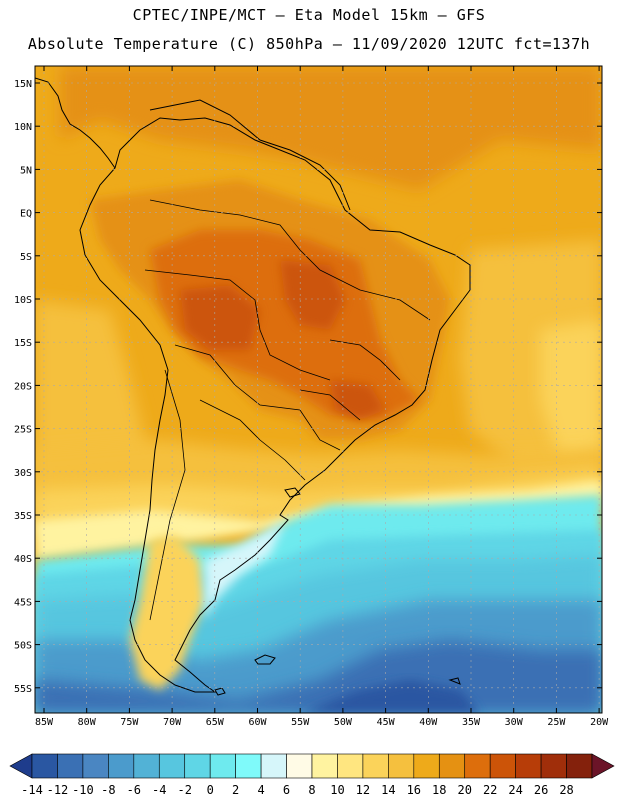 The width and height of the screenshot is (618, 800). Describe the element at coordinates (23, 559) in the screenshot. I see `lat-tick-label: 40S` at that location.